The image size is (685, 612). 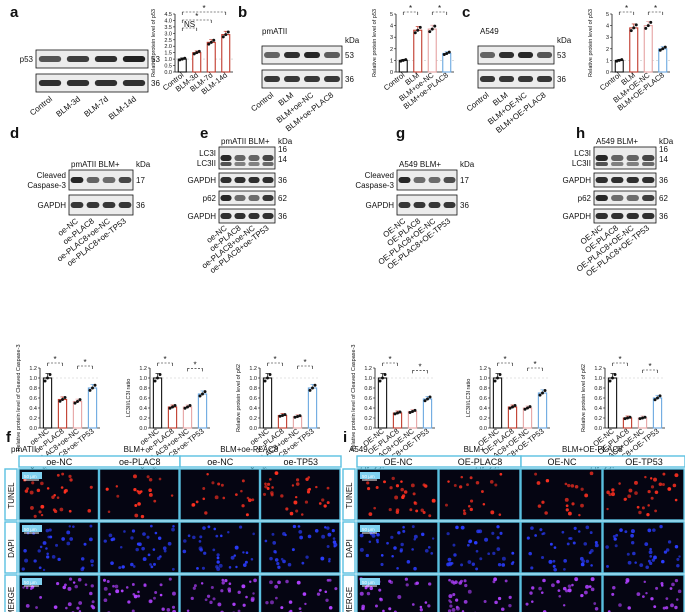 I want to click on blot-row-label: p62, so click(x=210, y=198).